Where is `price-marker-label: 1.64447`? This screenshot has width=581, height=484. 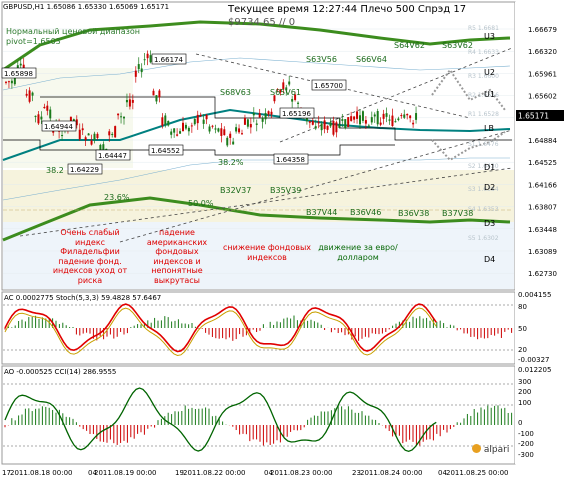 price-marker-label: 1.64447 is located at coordinates (112, 156).